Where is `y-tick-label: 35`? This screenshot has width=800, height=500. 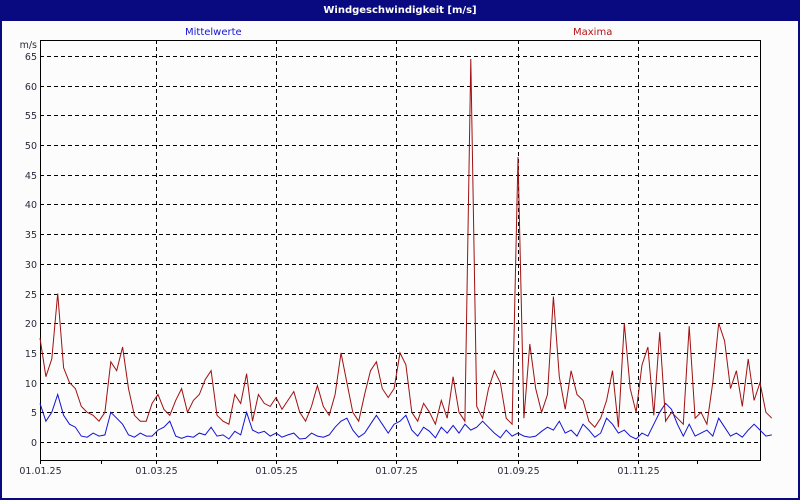
y-tick-label: 35 is located at coordinates (31, 235).